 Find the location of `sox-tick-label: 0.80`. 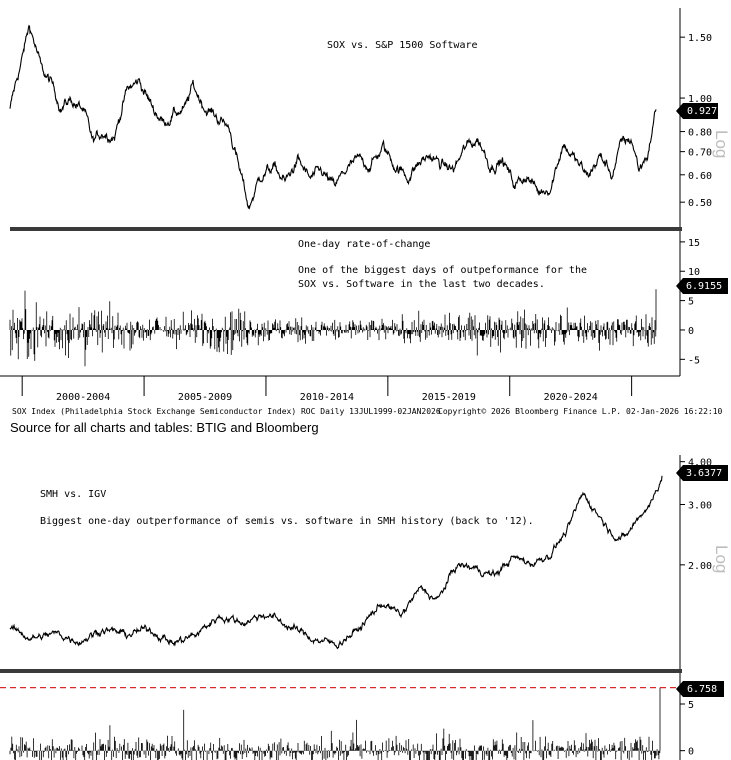

sox-tick-label: 0.80 is located at coordinates (700, 133).